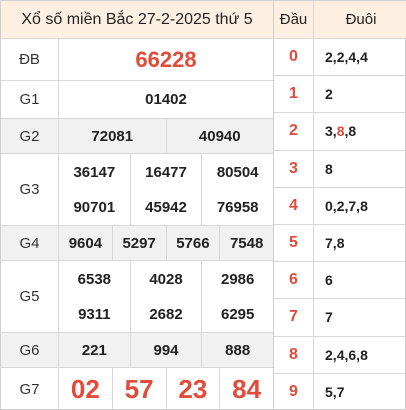 Image resolution: width=406 pixels, height=410 pixels. What do you see at coordinates (167, 350) in the screenshot?
I see `prize-number: 994` at bounding box center [167, 350].